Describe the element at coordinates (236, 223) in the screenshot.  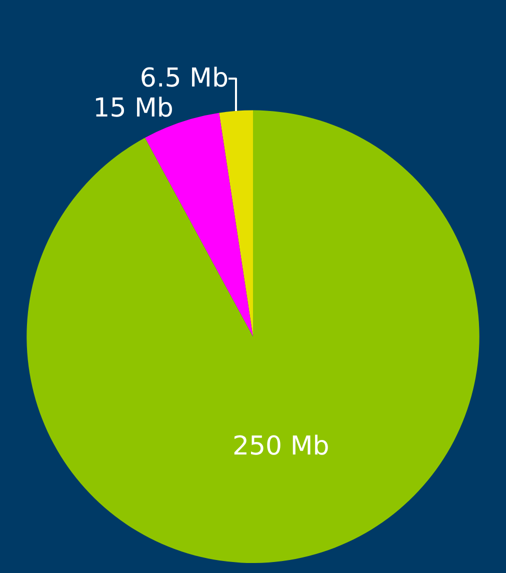
I see `pie-slice` at that location.